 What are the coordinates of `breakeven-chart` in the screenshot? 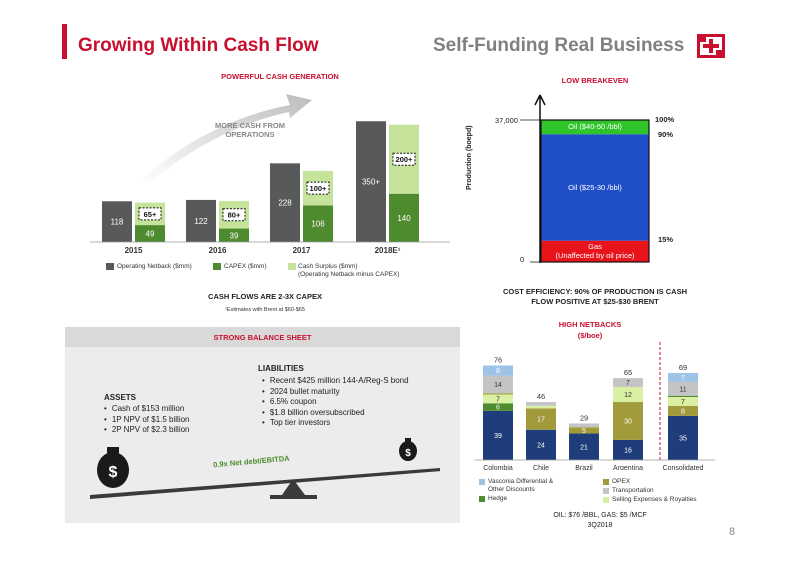 It's located at (585, 178).